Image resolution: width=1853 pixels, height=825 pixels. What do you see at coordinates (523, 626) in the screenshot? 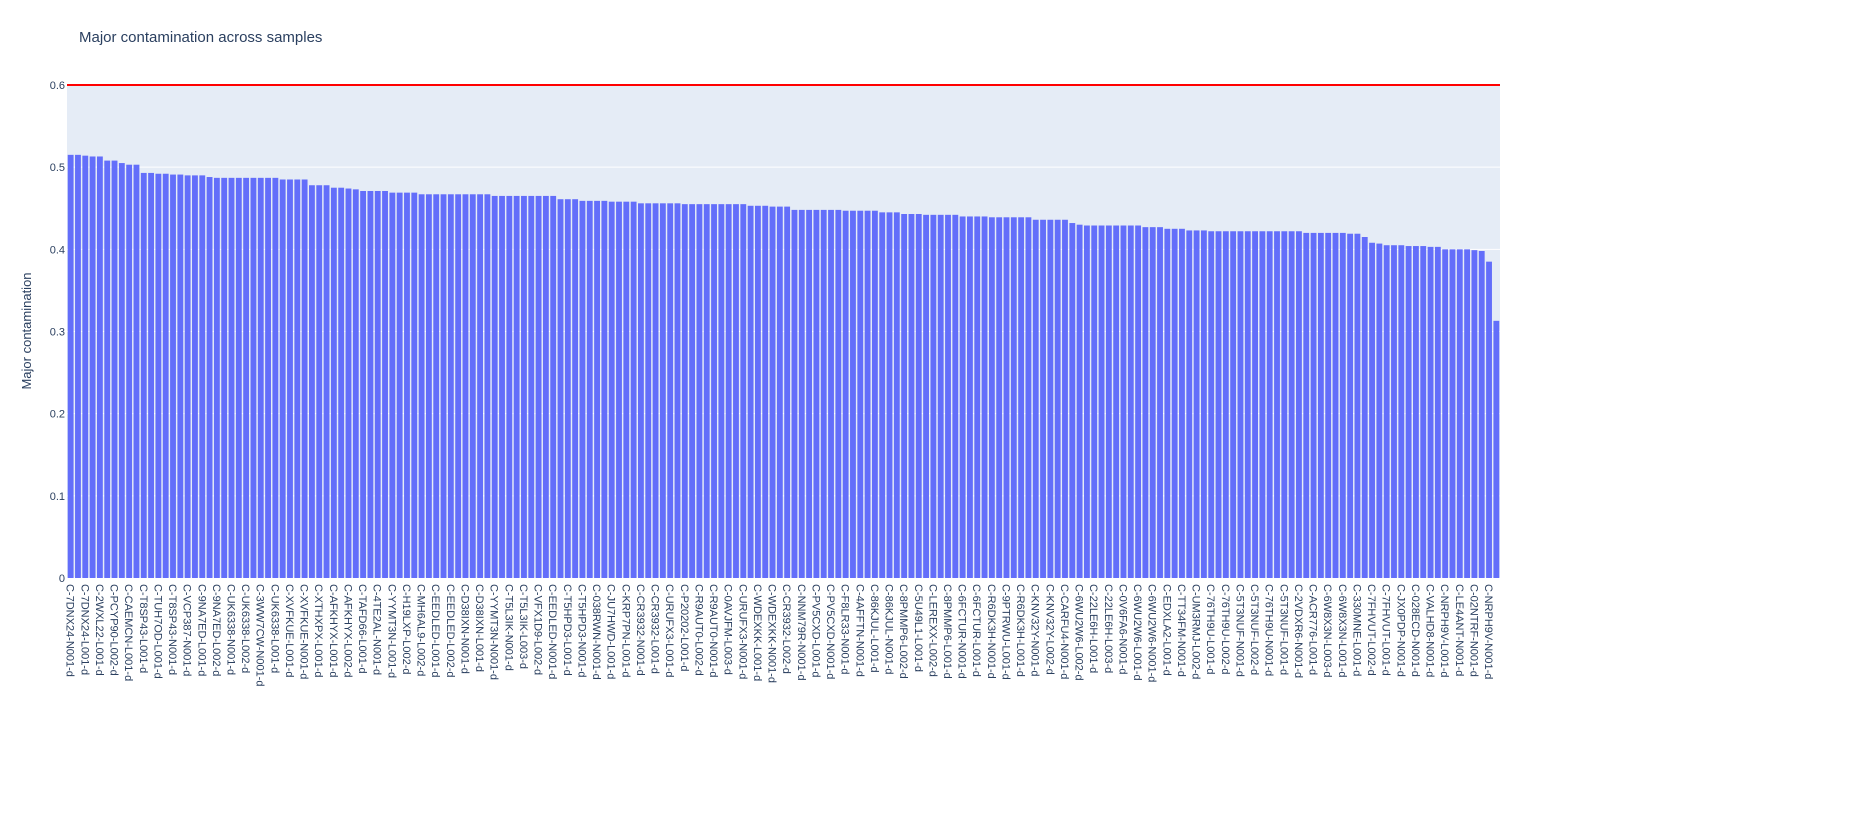
I see `x-tick-label: C-T5L3IK-L003-d` at bounding box center [523, 626].